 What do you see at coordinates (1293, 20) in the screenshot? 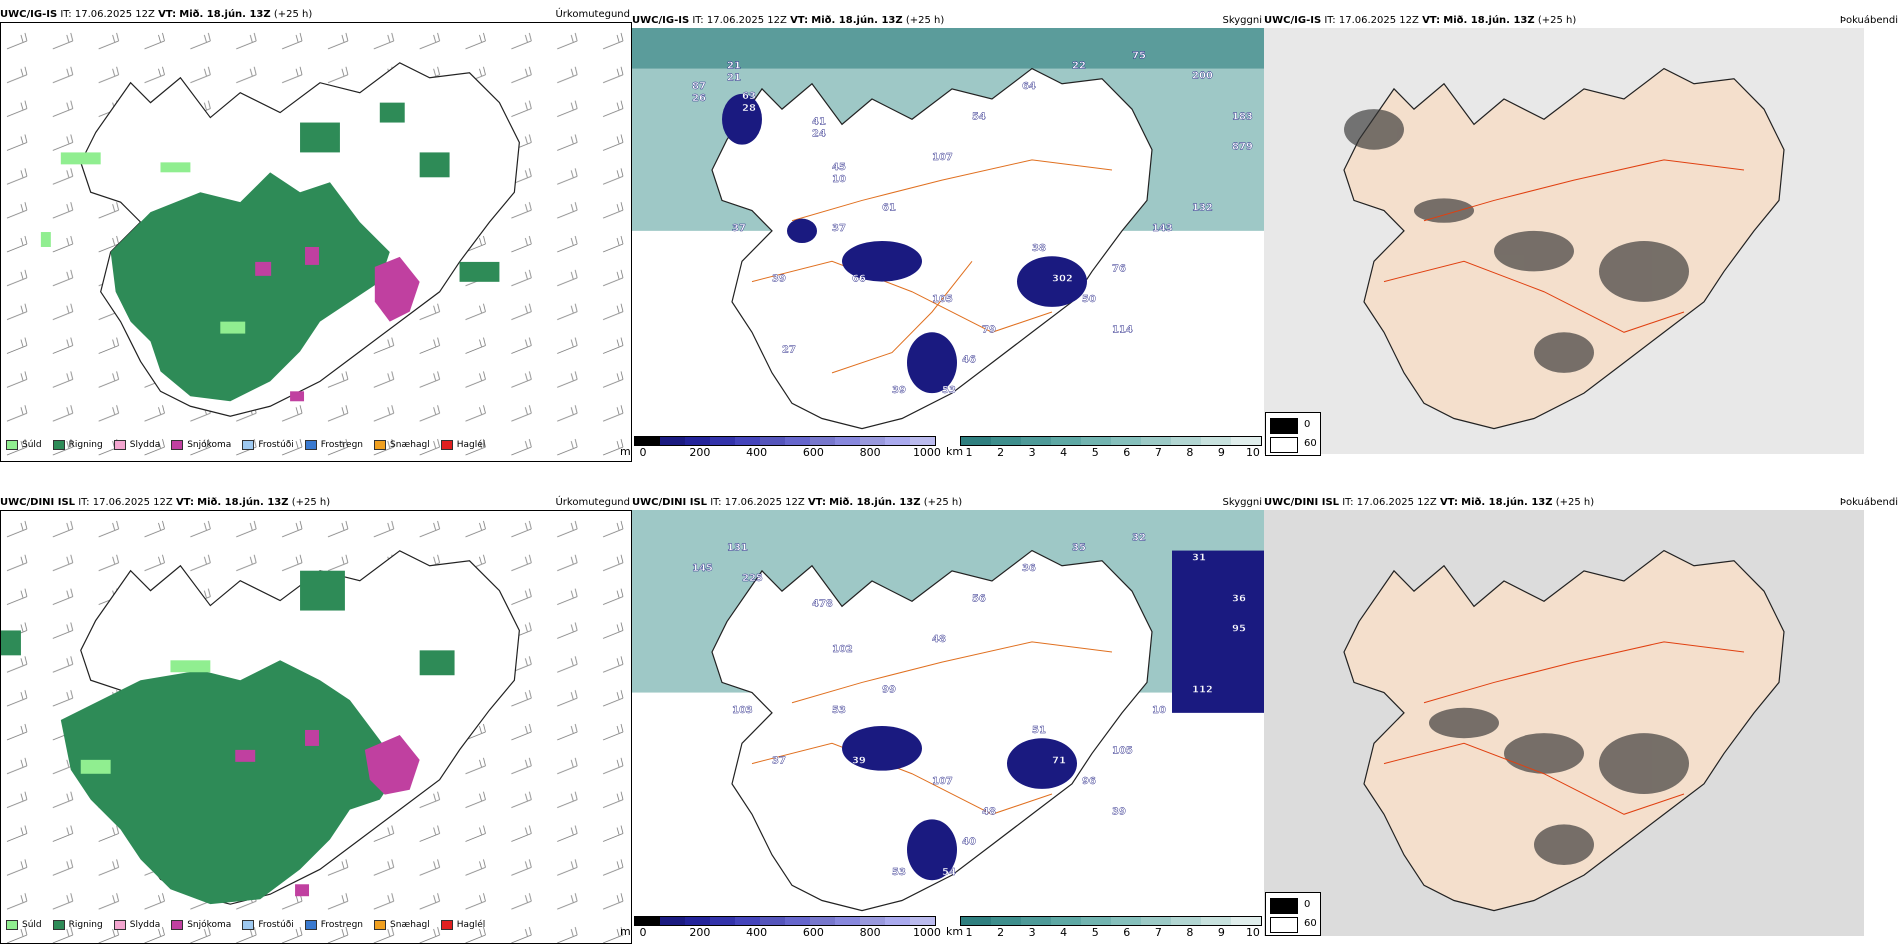
I see `model-source: UWC/IG-IS` at bounding box center [1293, 20].